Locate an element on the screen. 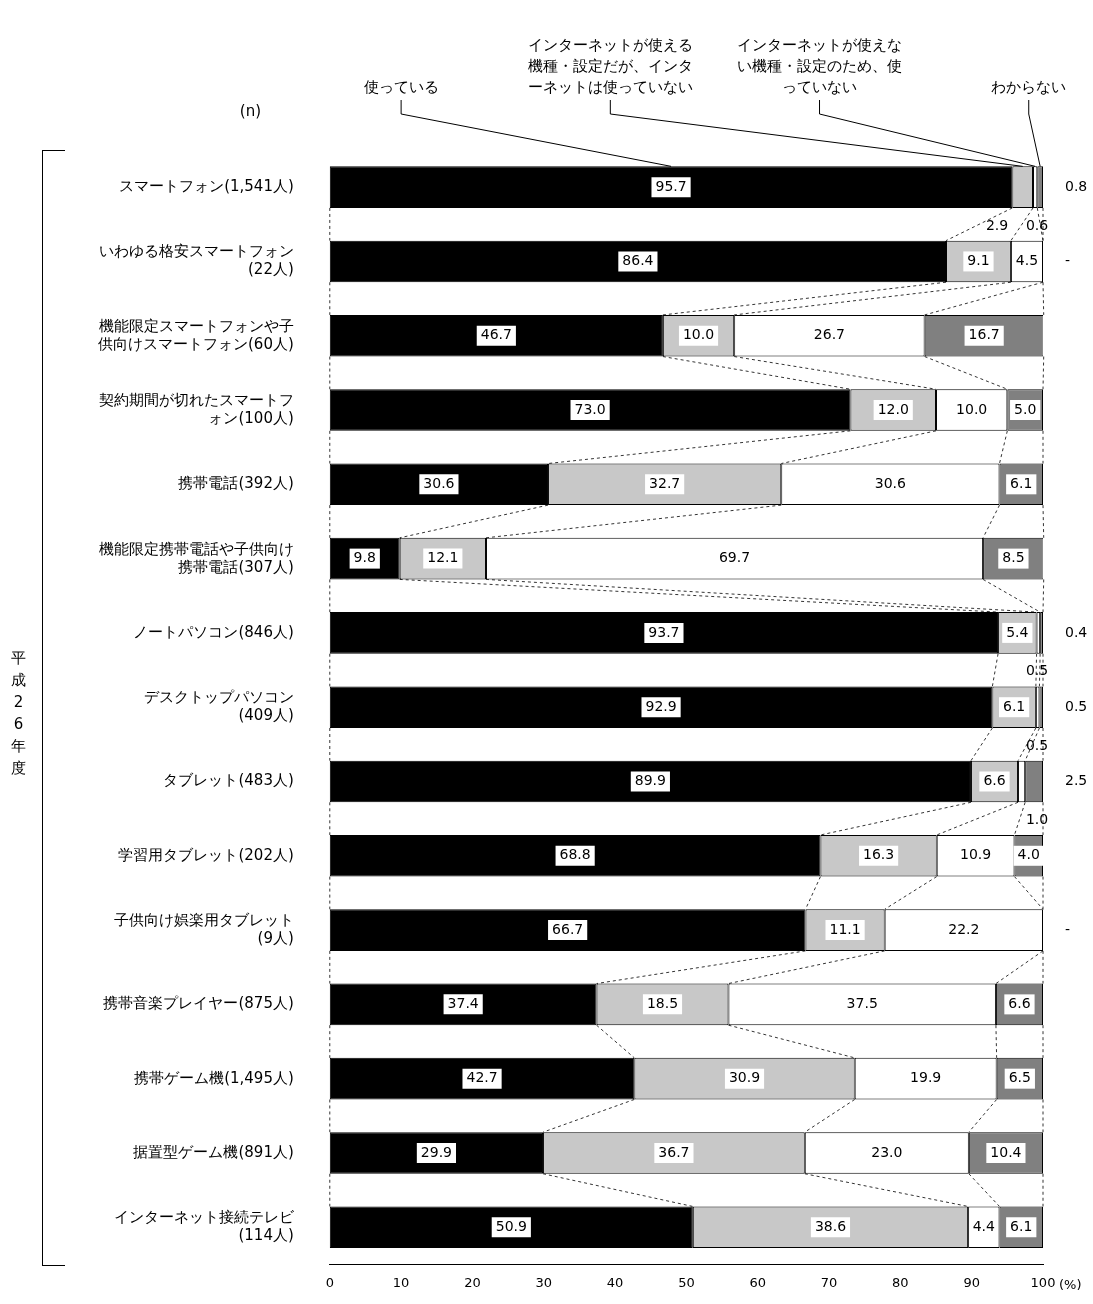 This screenshot has height=1304, width=1093. data-label: 4.4 is located at coordinates (984, 1225).